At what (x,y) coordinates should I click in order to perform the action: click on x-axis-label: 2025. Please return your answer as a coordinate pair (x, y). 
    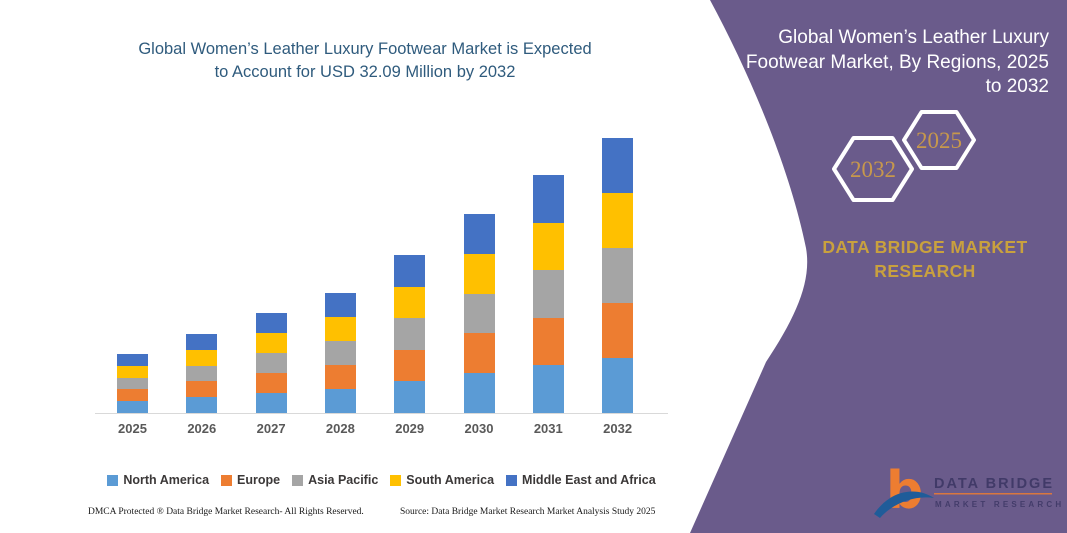
    Looking at the image, I should click on (132, 428).